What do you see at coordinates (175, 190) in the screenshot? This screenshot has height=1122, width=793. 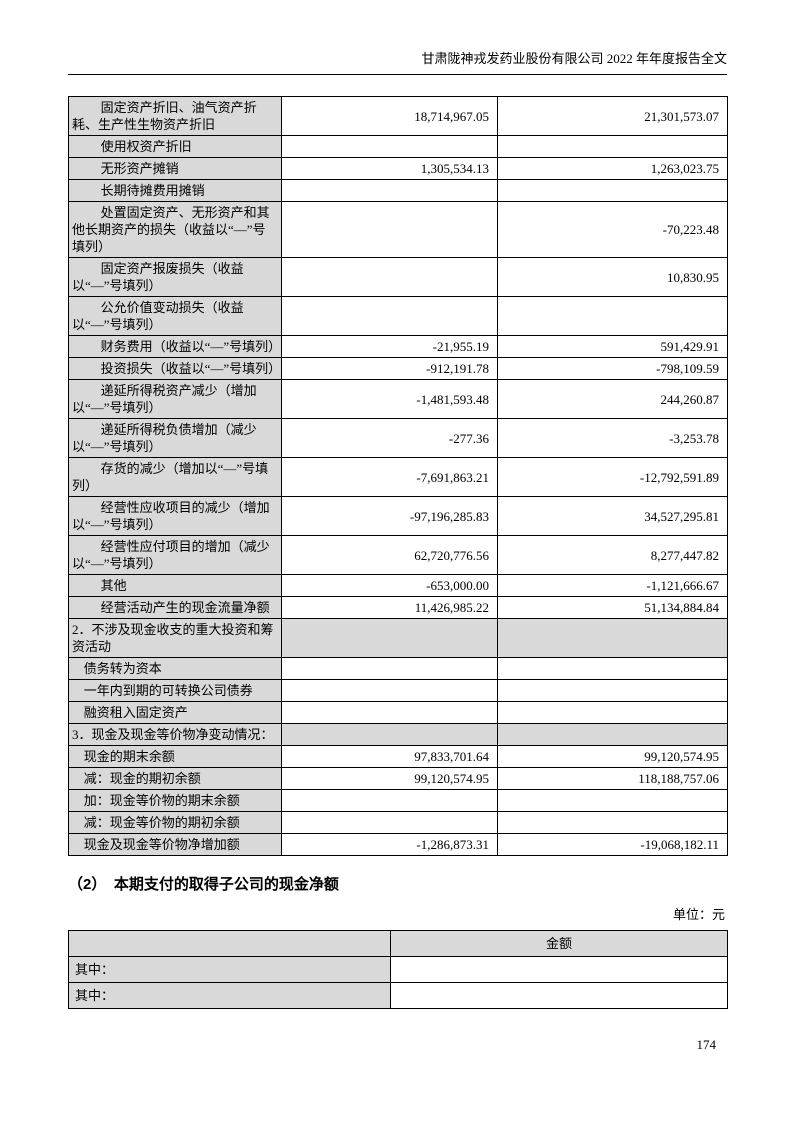 I see `row-label: 长期待摊费用摊销` at bounding box center [175, 190].